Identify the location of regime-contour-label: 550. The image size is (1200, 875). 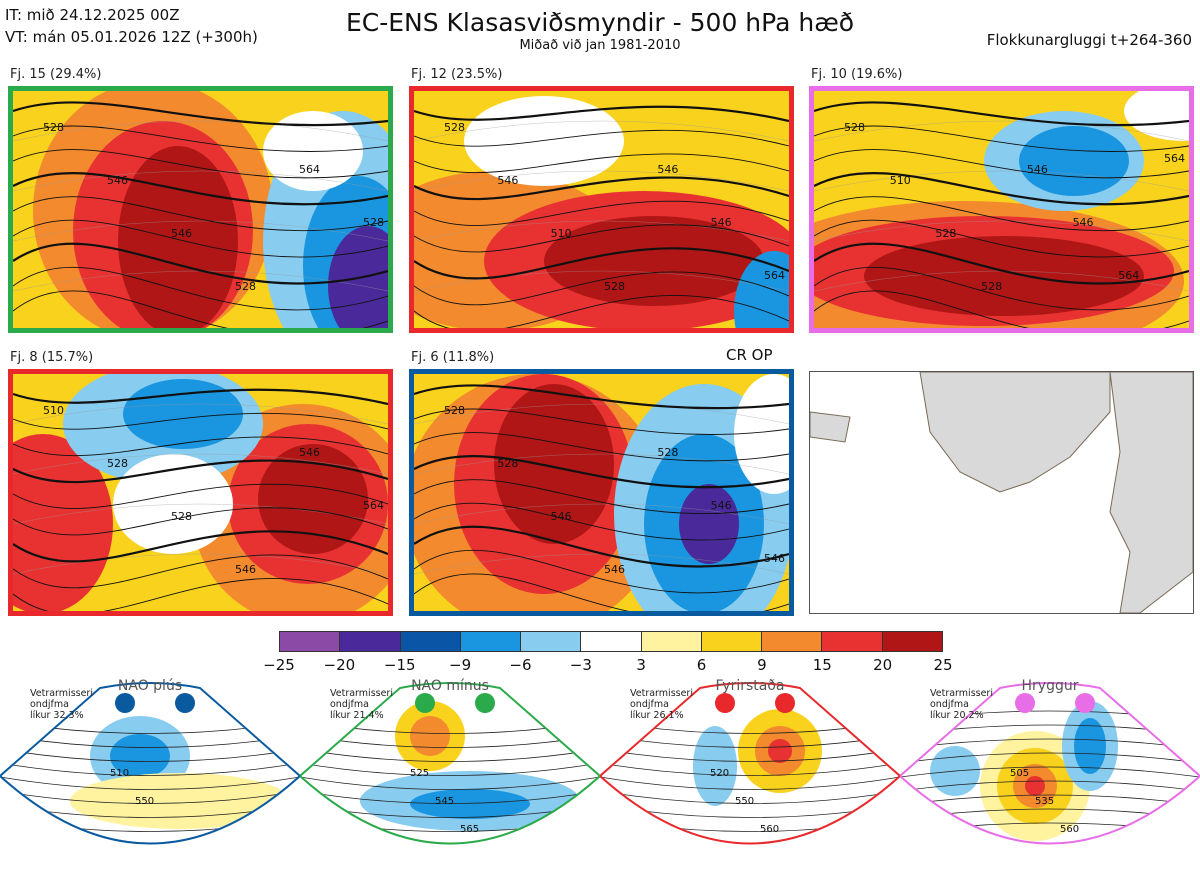
(144, 801).